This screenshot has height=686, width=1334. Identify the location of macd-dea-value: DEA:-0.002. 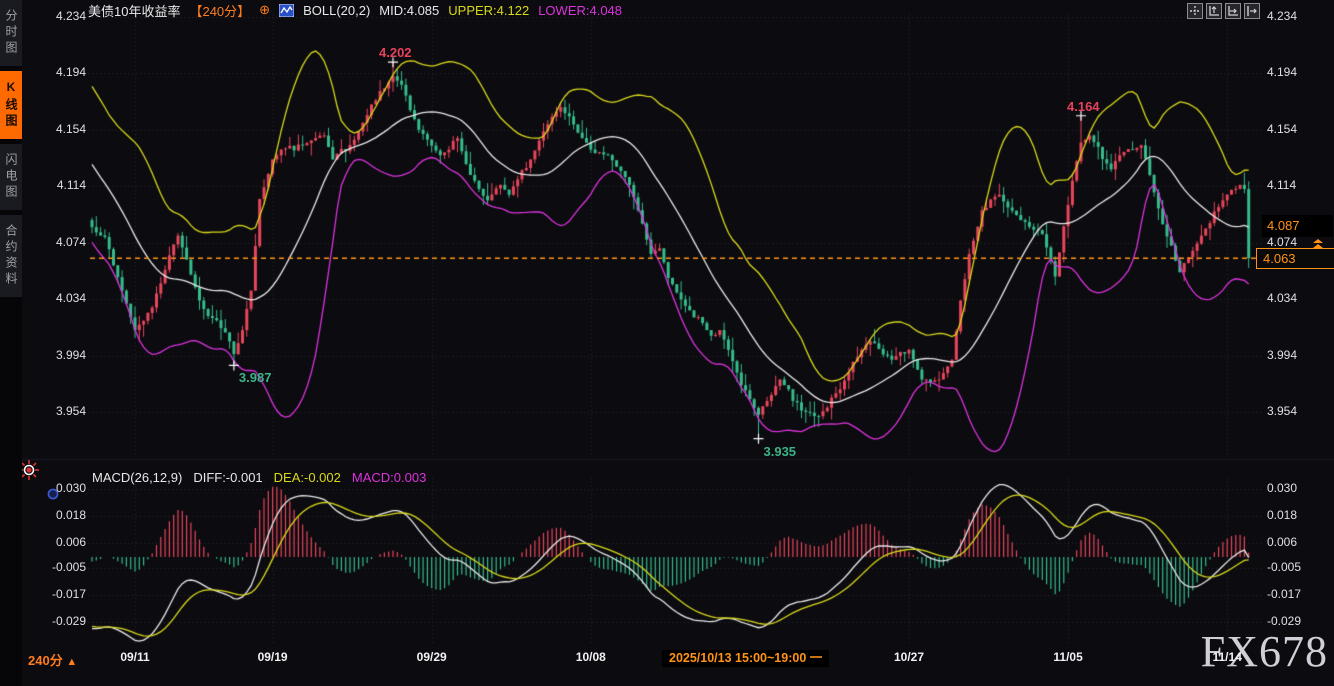
(307, 477).